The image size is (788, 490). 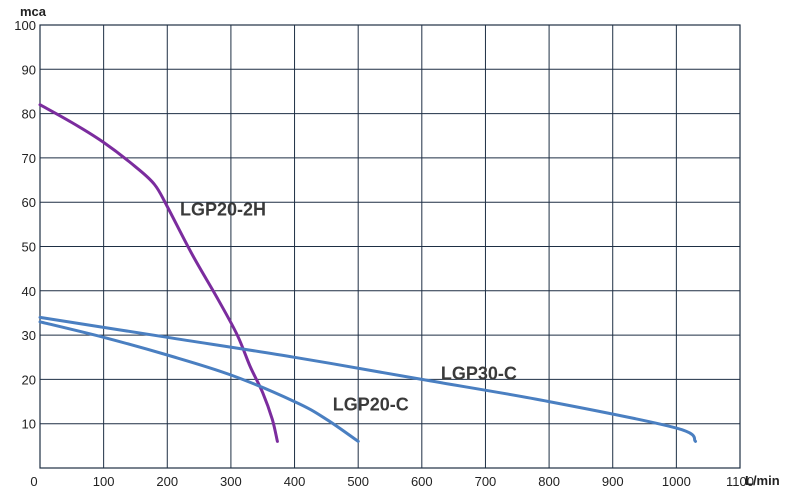 What do you see at coordinates (29, 158) in the screenshot?
I see `y-tick-label: 70` at bounding box center [29, 158].